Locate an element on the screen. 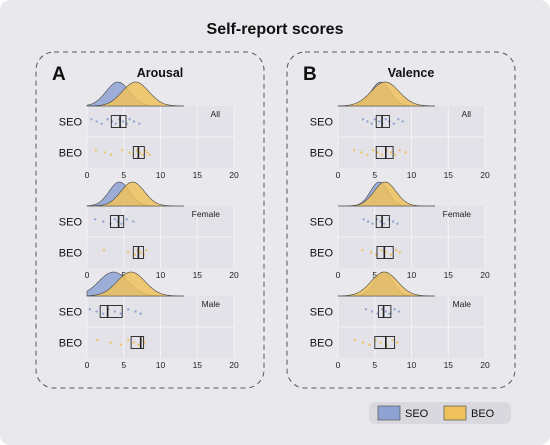 The image size is (550, 445). legend-box is located at coordinates (440, 413).